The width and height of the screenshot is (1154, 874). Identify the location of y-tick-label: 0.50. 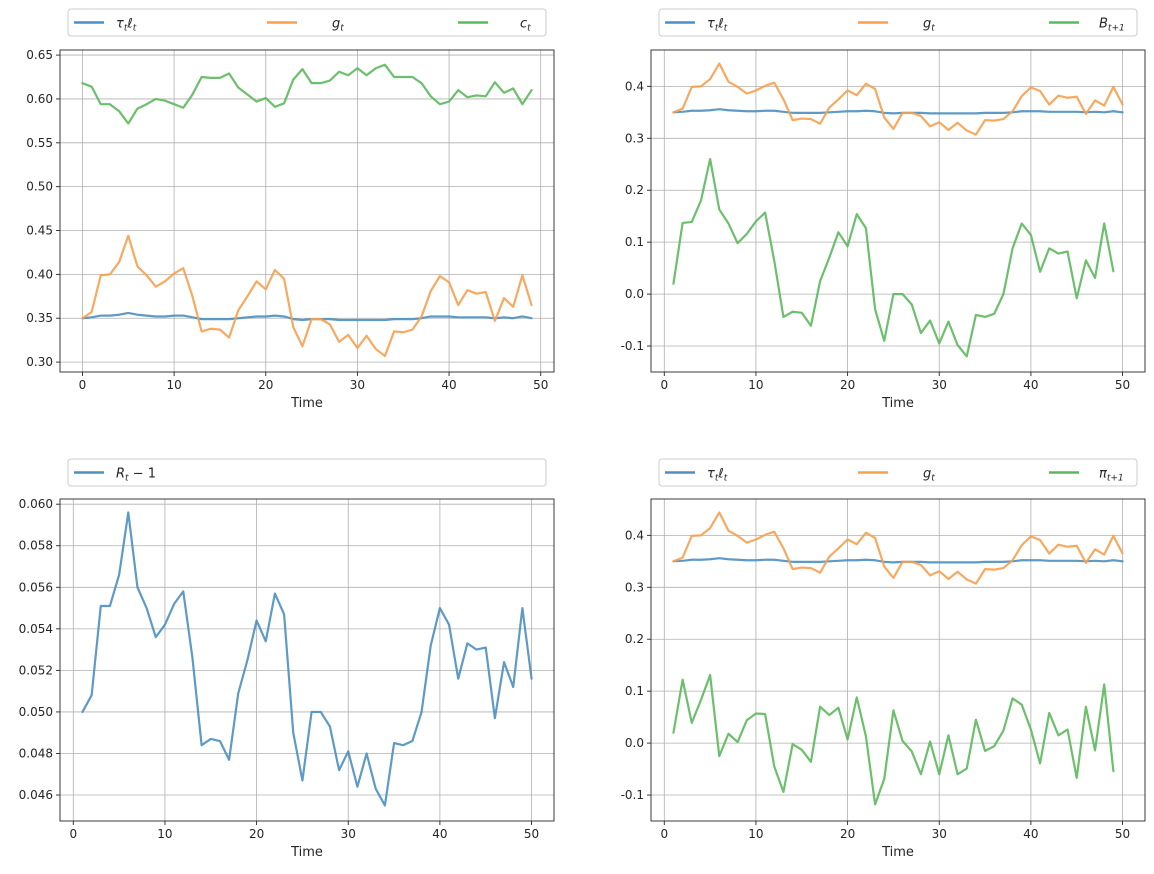
(39, 187).